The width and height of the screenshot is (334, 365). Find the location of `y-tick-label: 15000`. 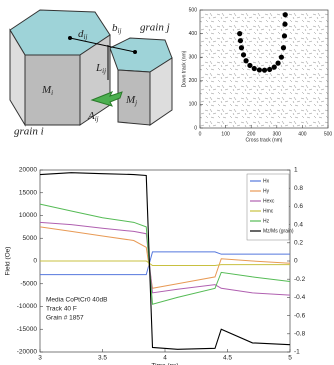

y-tick-label: 15000 is located at coordinates (28, 192).